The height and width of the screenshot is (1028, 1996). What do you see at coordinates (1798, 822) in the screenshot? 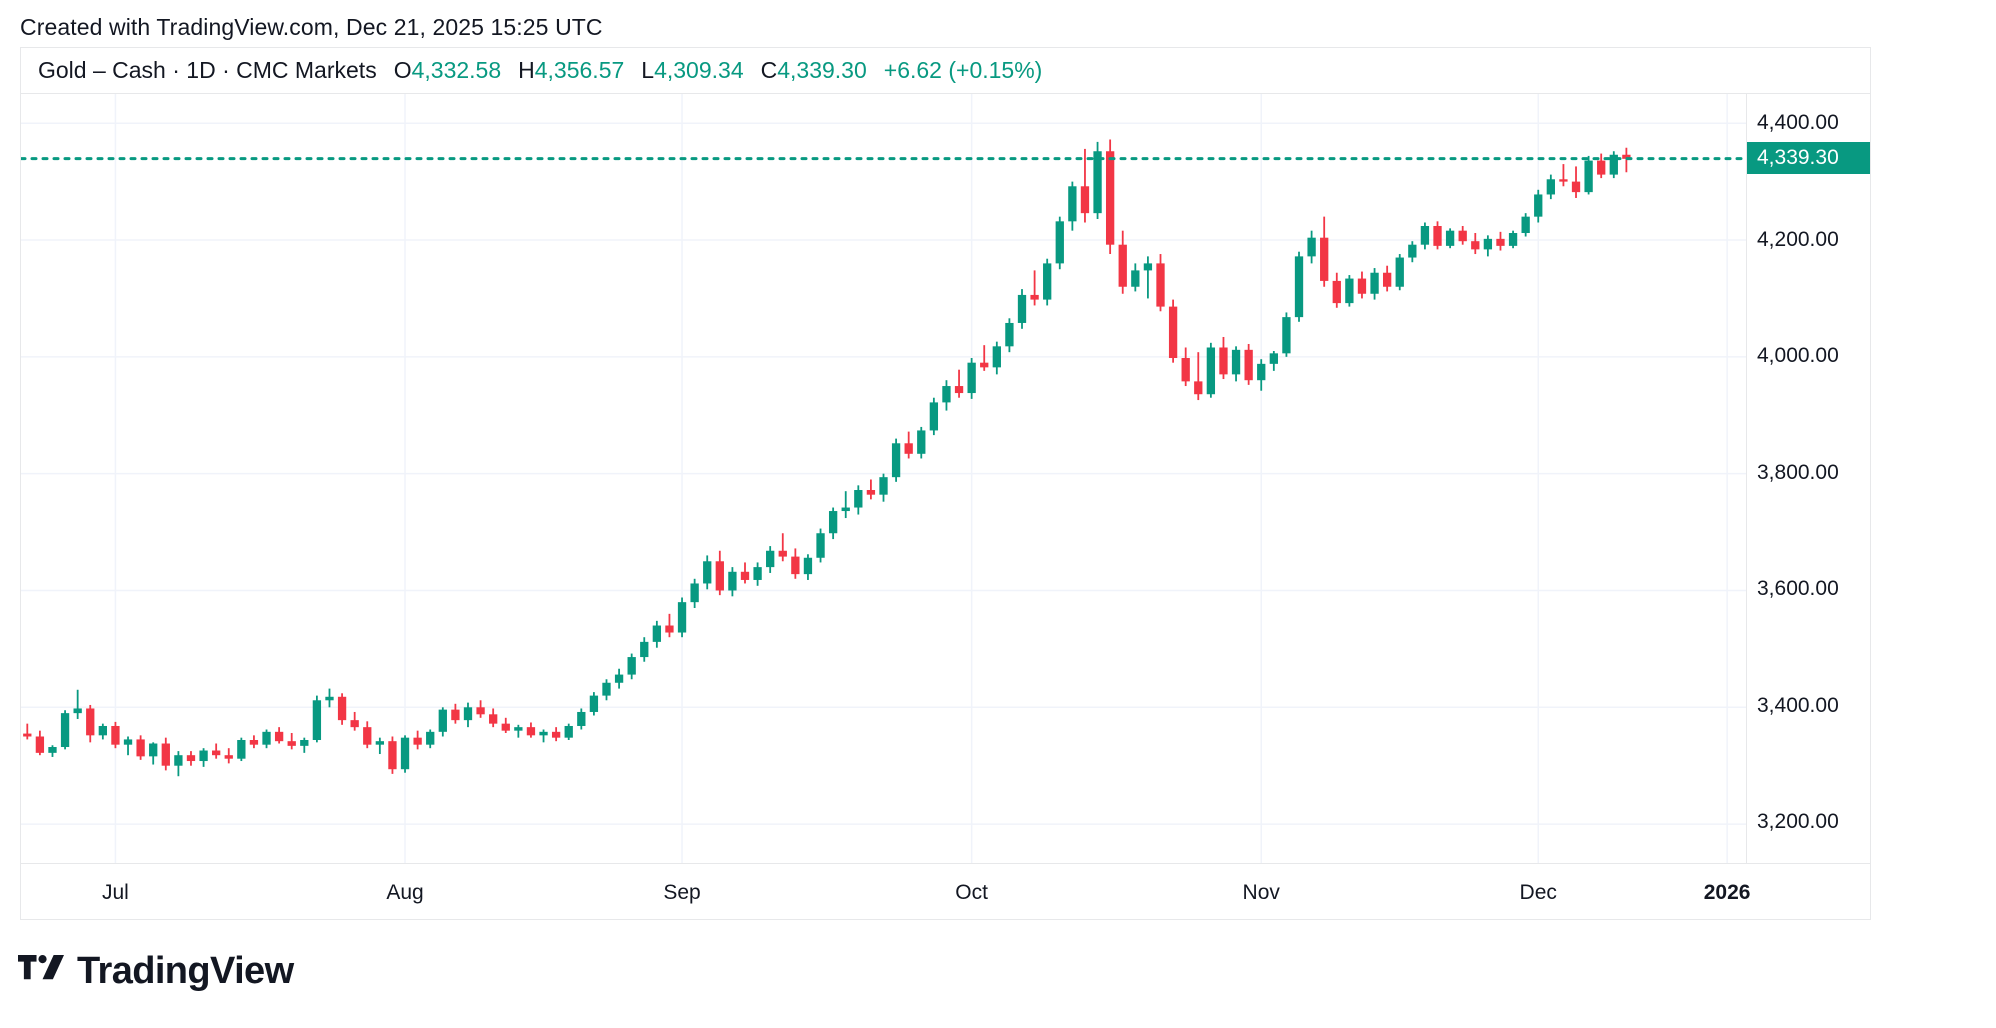
I see `price-axis-tick: 3,200.00` at bounding box center [1798, 822].